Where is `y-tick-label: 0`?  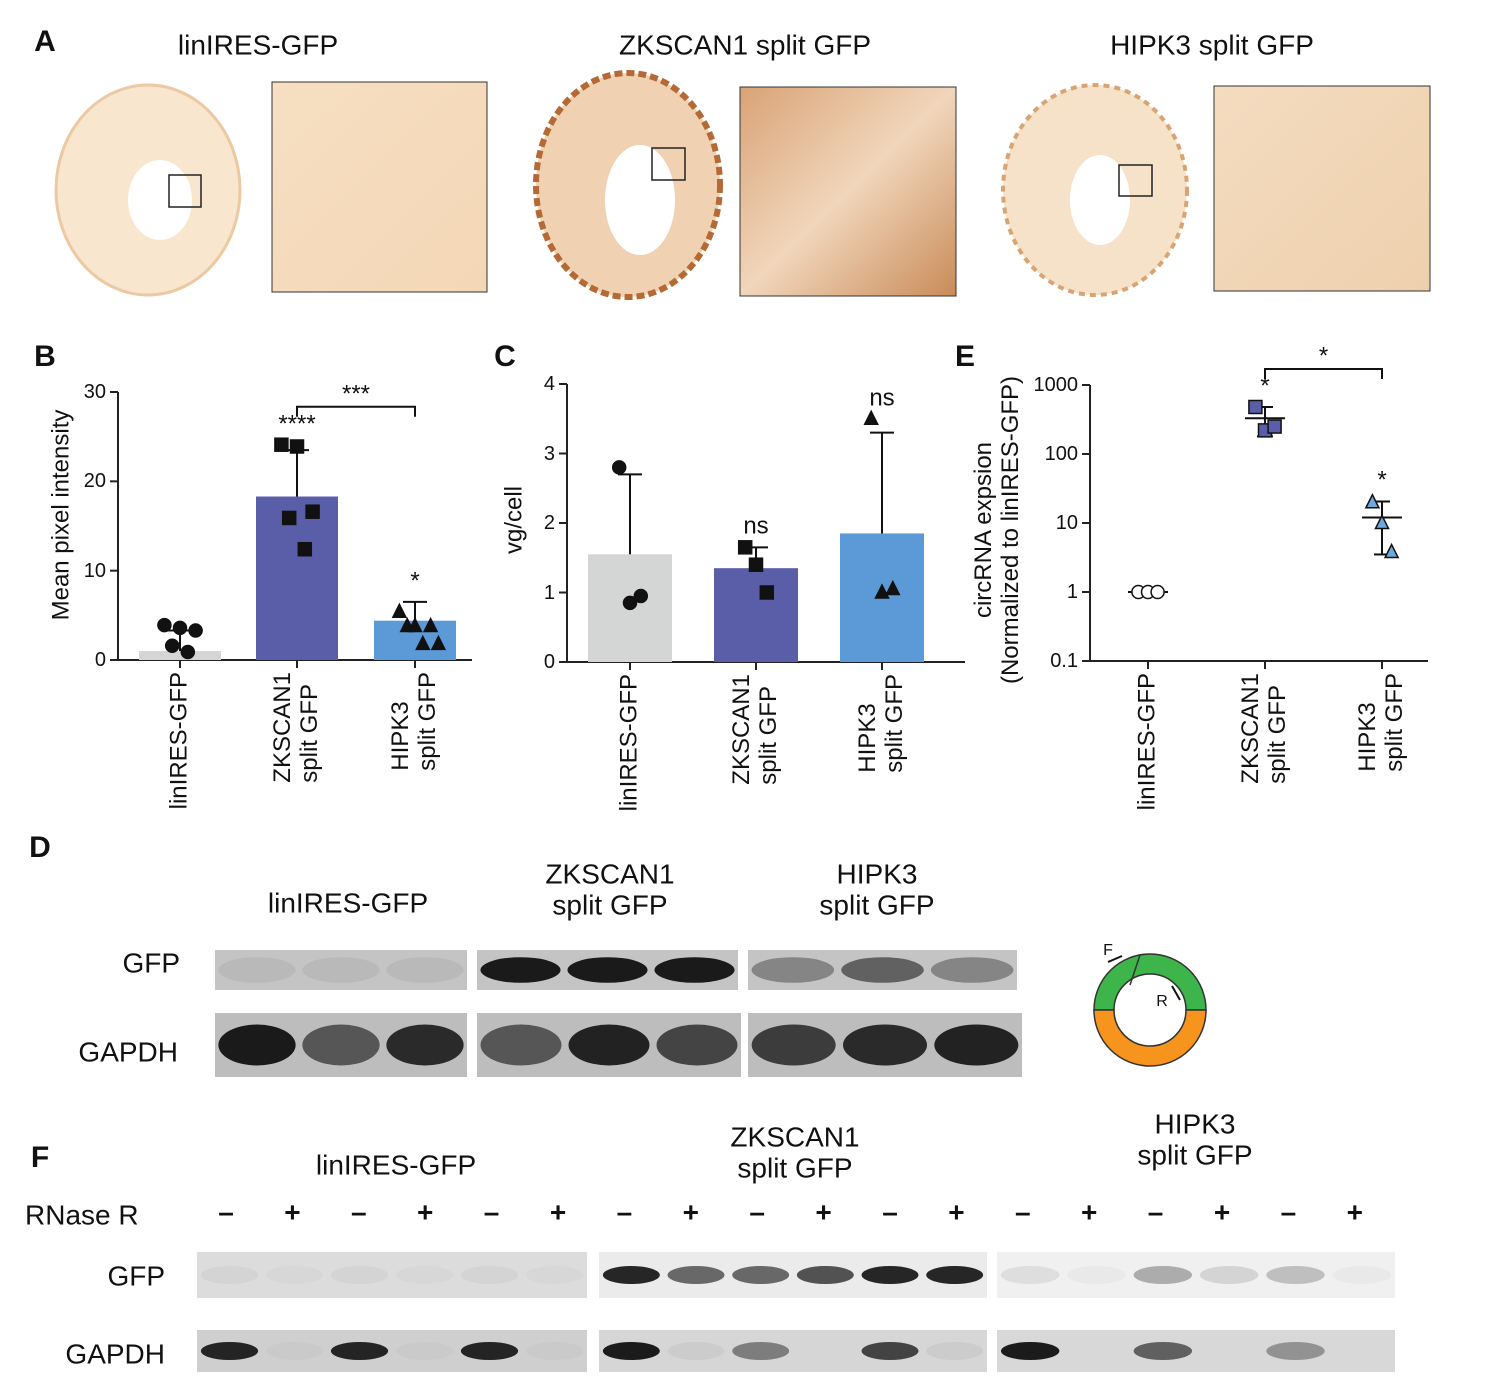
y-tick-label: 0 is located at coordinates (100, 659).